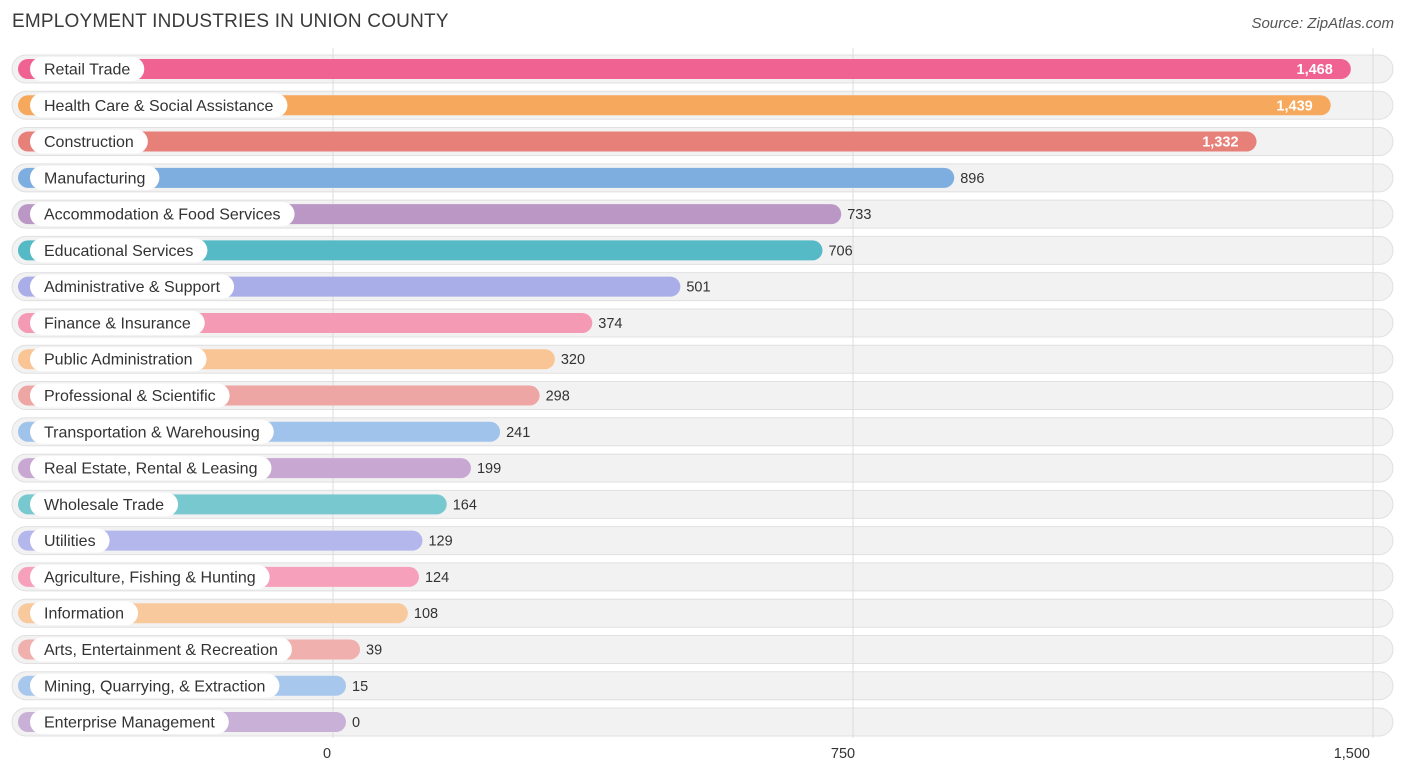  Describe the element at coordinates (1294, 106) in the screenshot. I see `value-label: 1,439` at that location.